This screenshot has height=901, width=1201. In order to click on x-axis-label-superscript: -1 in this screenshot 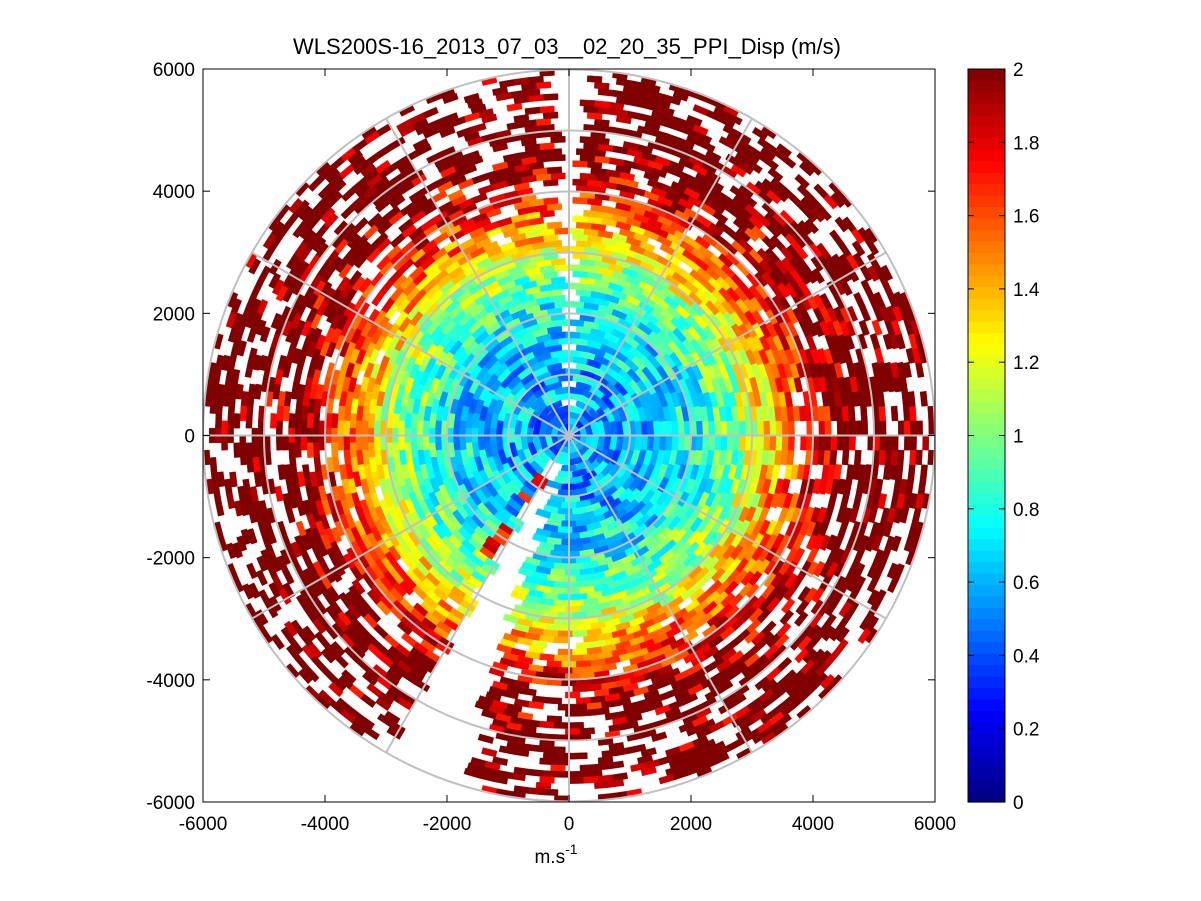, I will do `click(571, 849)`.